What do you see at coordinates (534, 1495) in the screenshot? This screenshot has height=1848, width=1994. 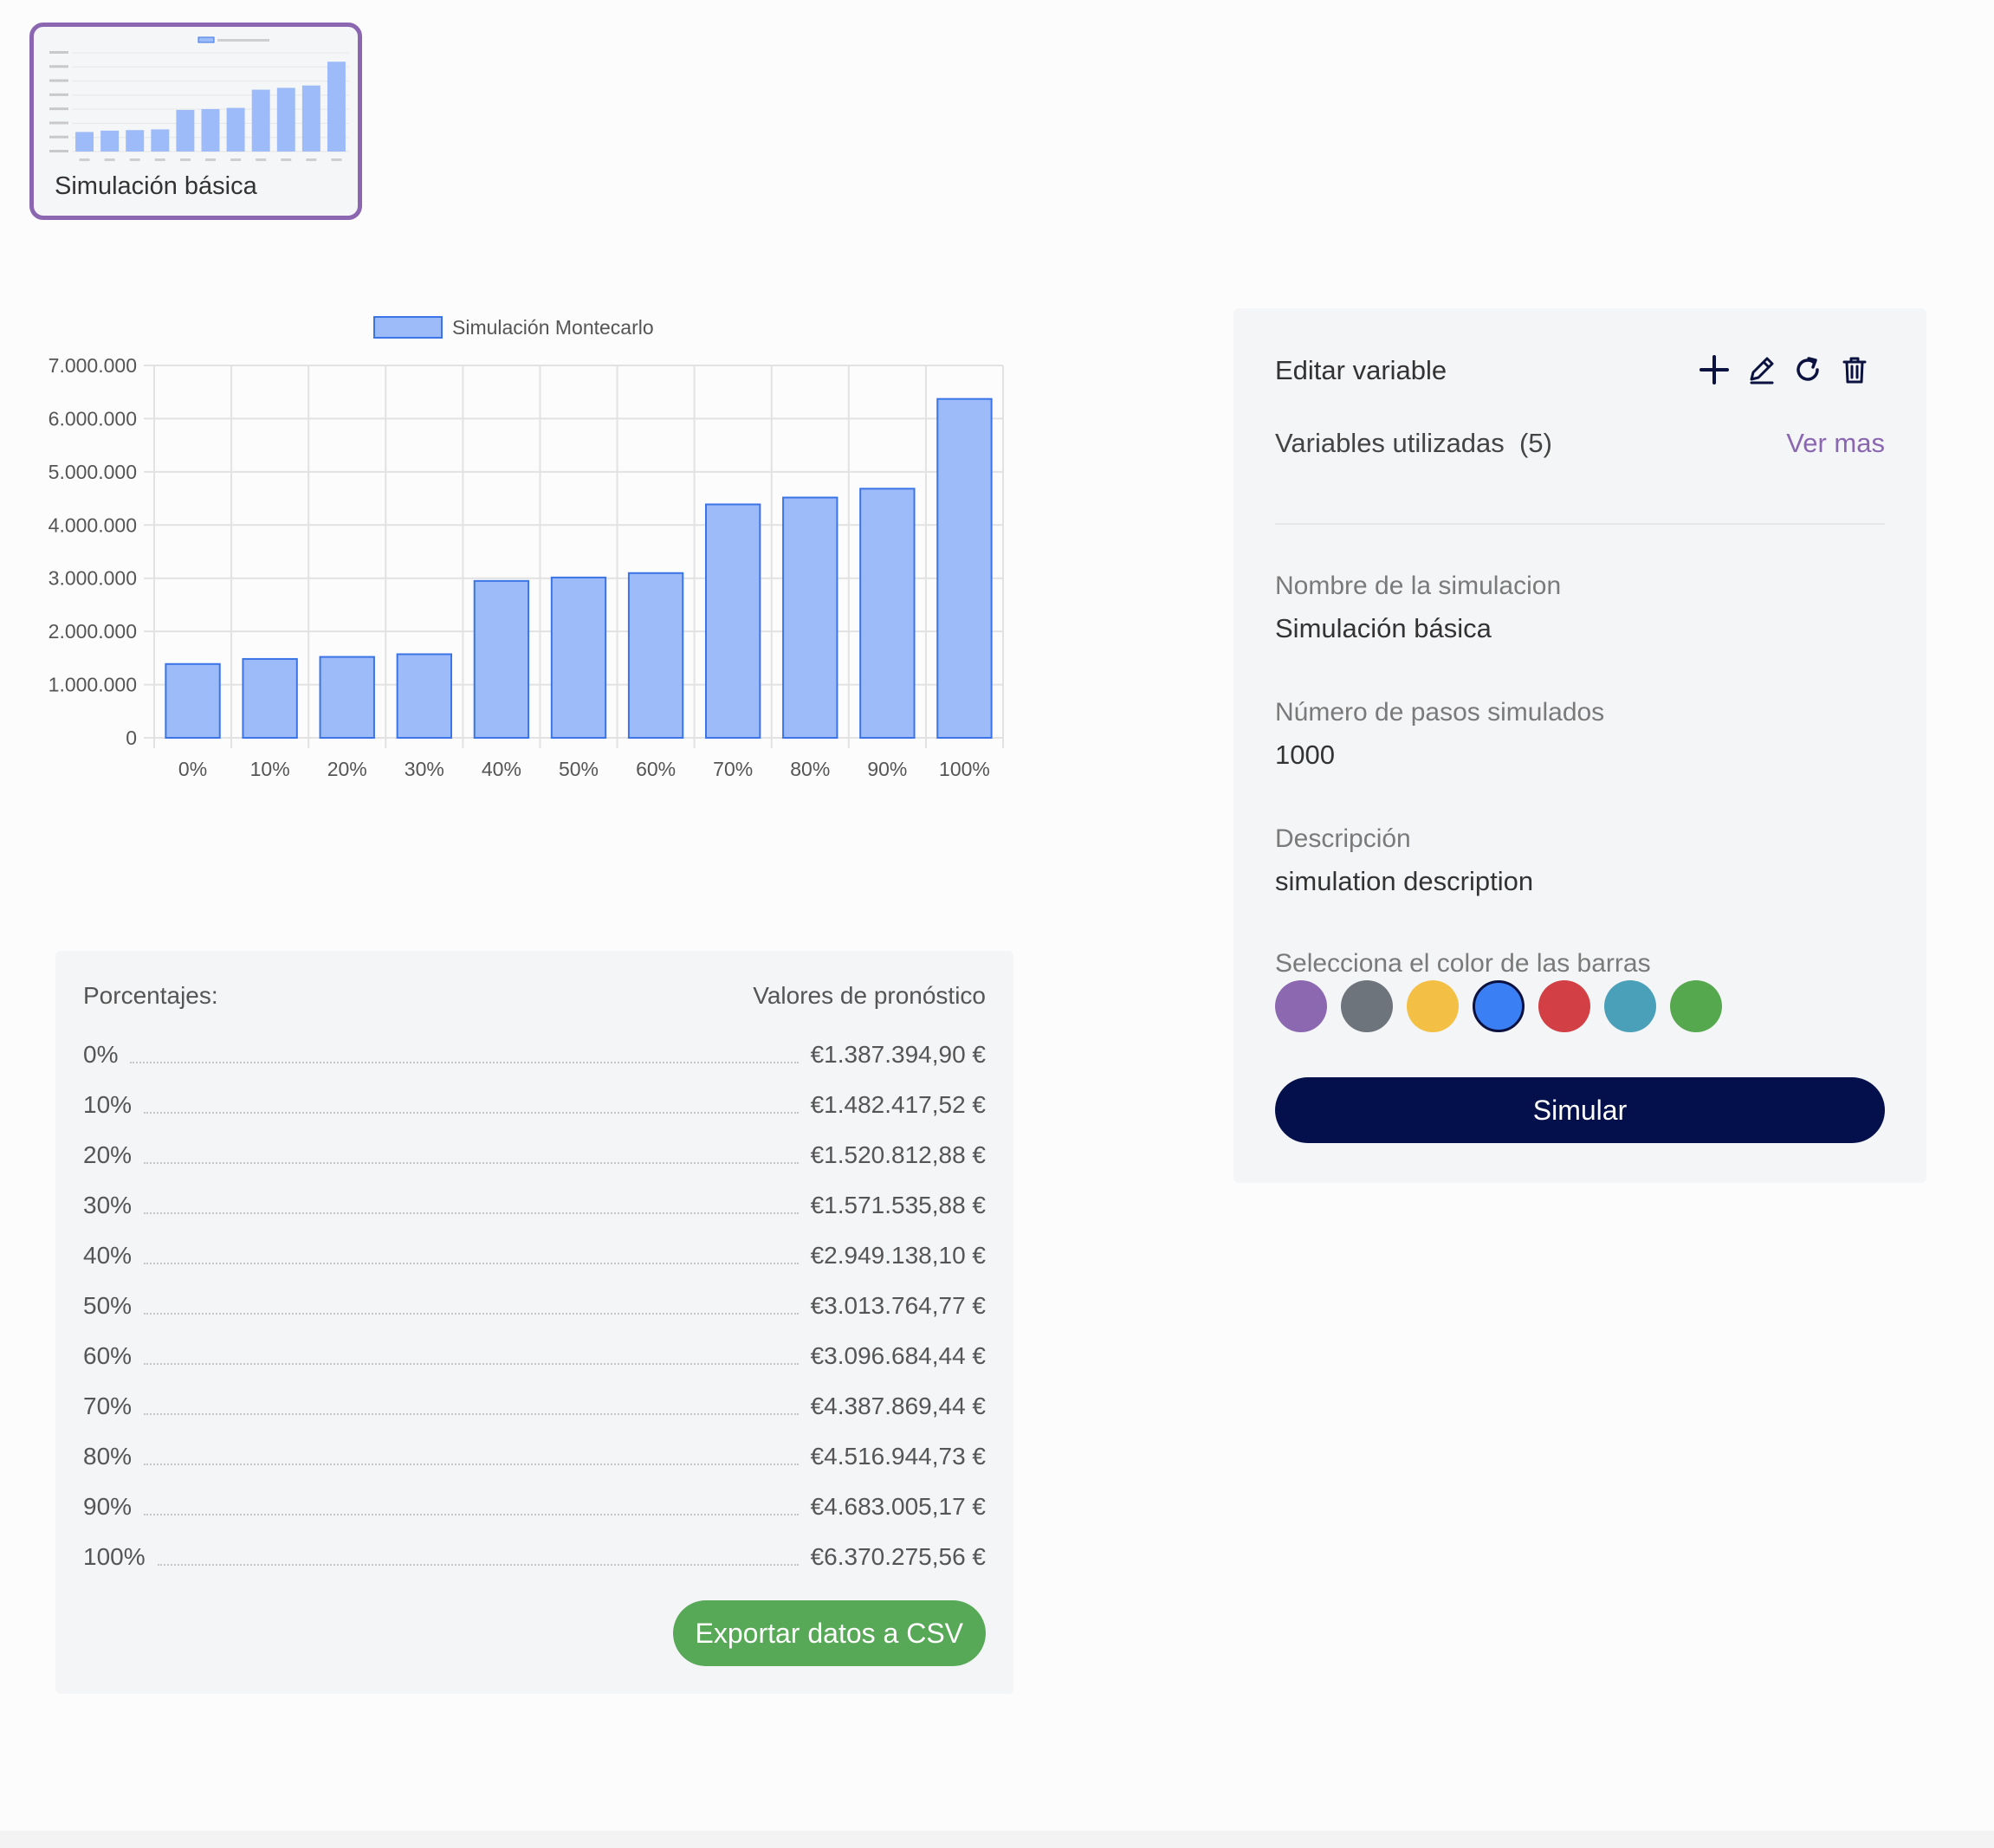 I see `forecast-row: 90% €4.683.005,17 €` at bounding box center [534, 1495].